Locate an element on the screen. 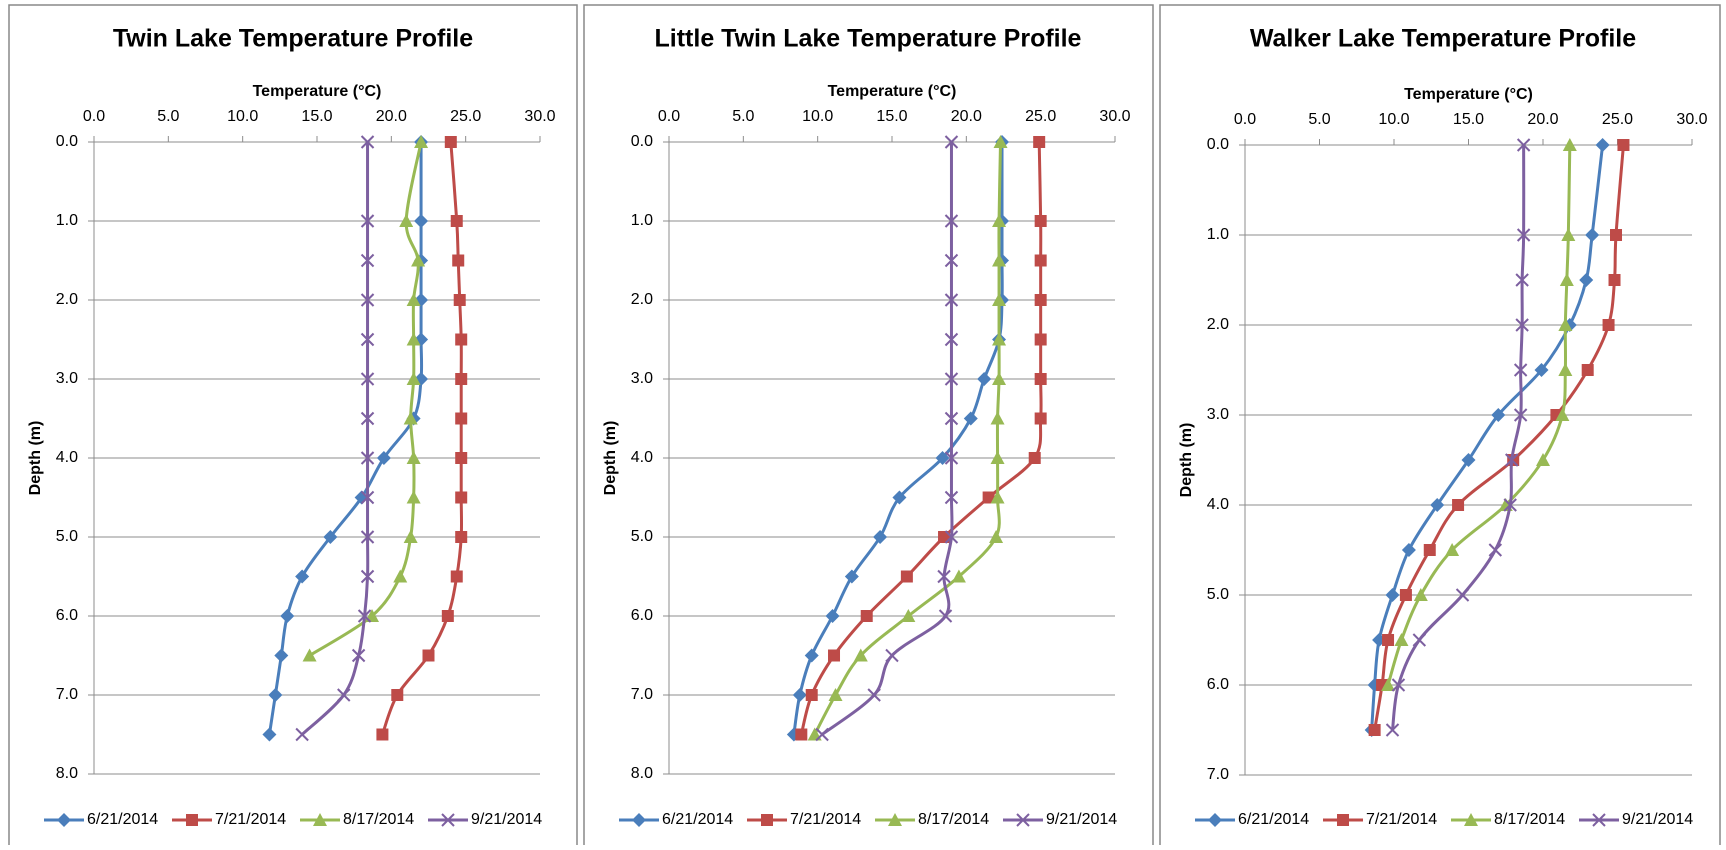  legend-label: 8/17/2014 is located at coordinates (378, 819).